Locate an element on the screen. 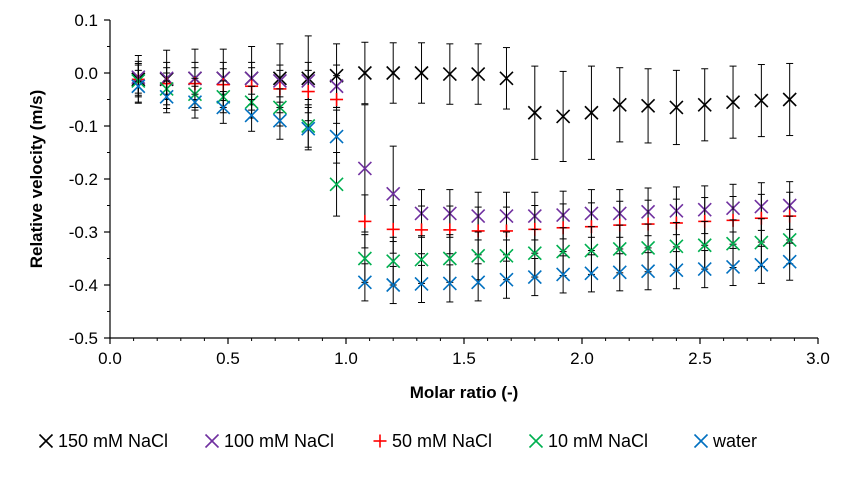 The width and height of the screenshot is (850, 477). legend-label: water is located at coordinates (734, 441).